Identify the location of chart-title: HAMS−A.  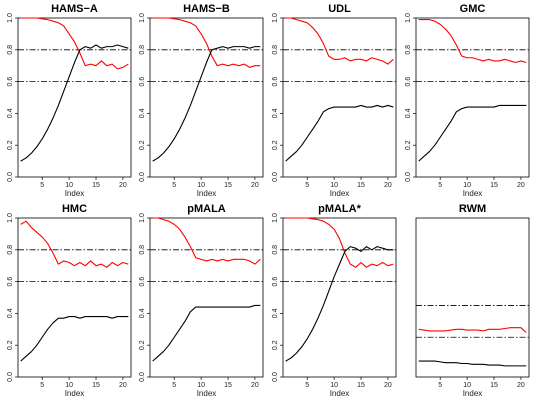
(74, 9).